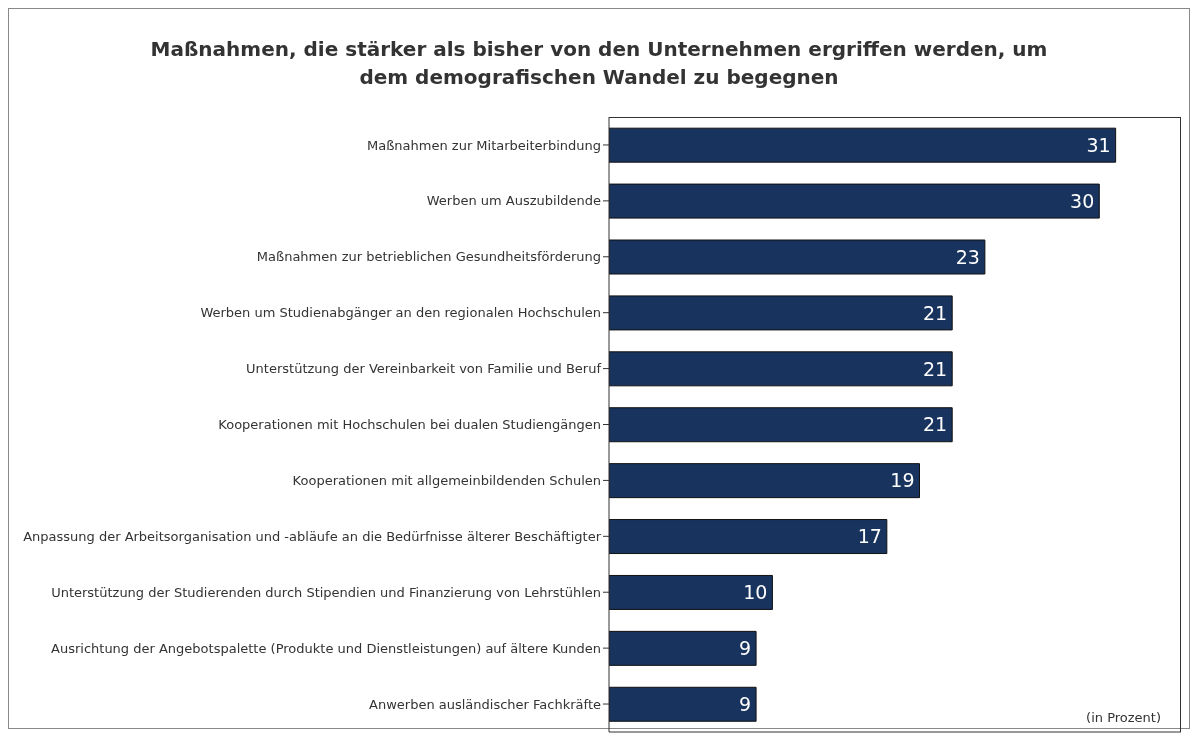  Describe the element at coordinates (424, 369) in the screenshot. I see `y-tick-label: Unterstützung der Vereinbarkeit von Familie und Beruf` at that location.